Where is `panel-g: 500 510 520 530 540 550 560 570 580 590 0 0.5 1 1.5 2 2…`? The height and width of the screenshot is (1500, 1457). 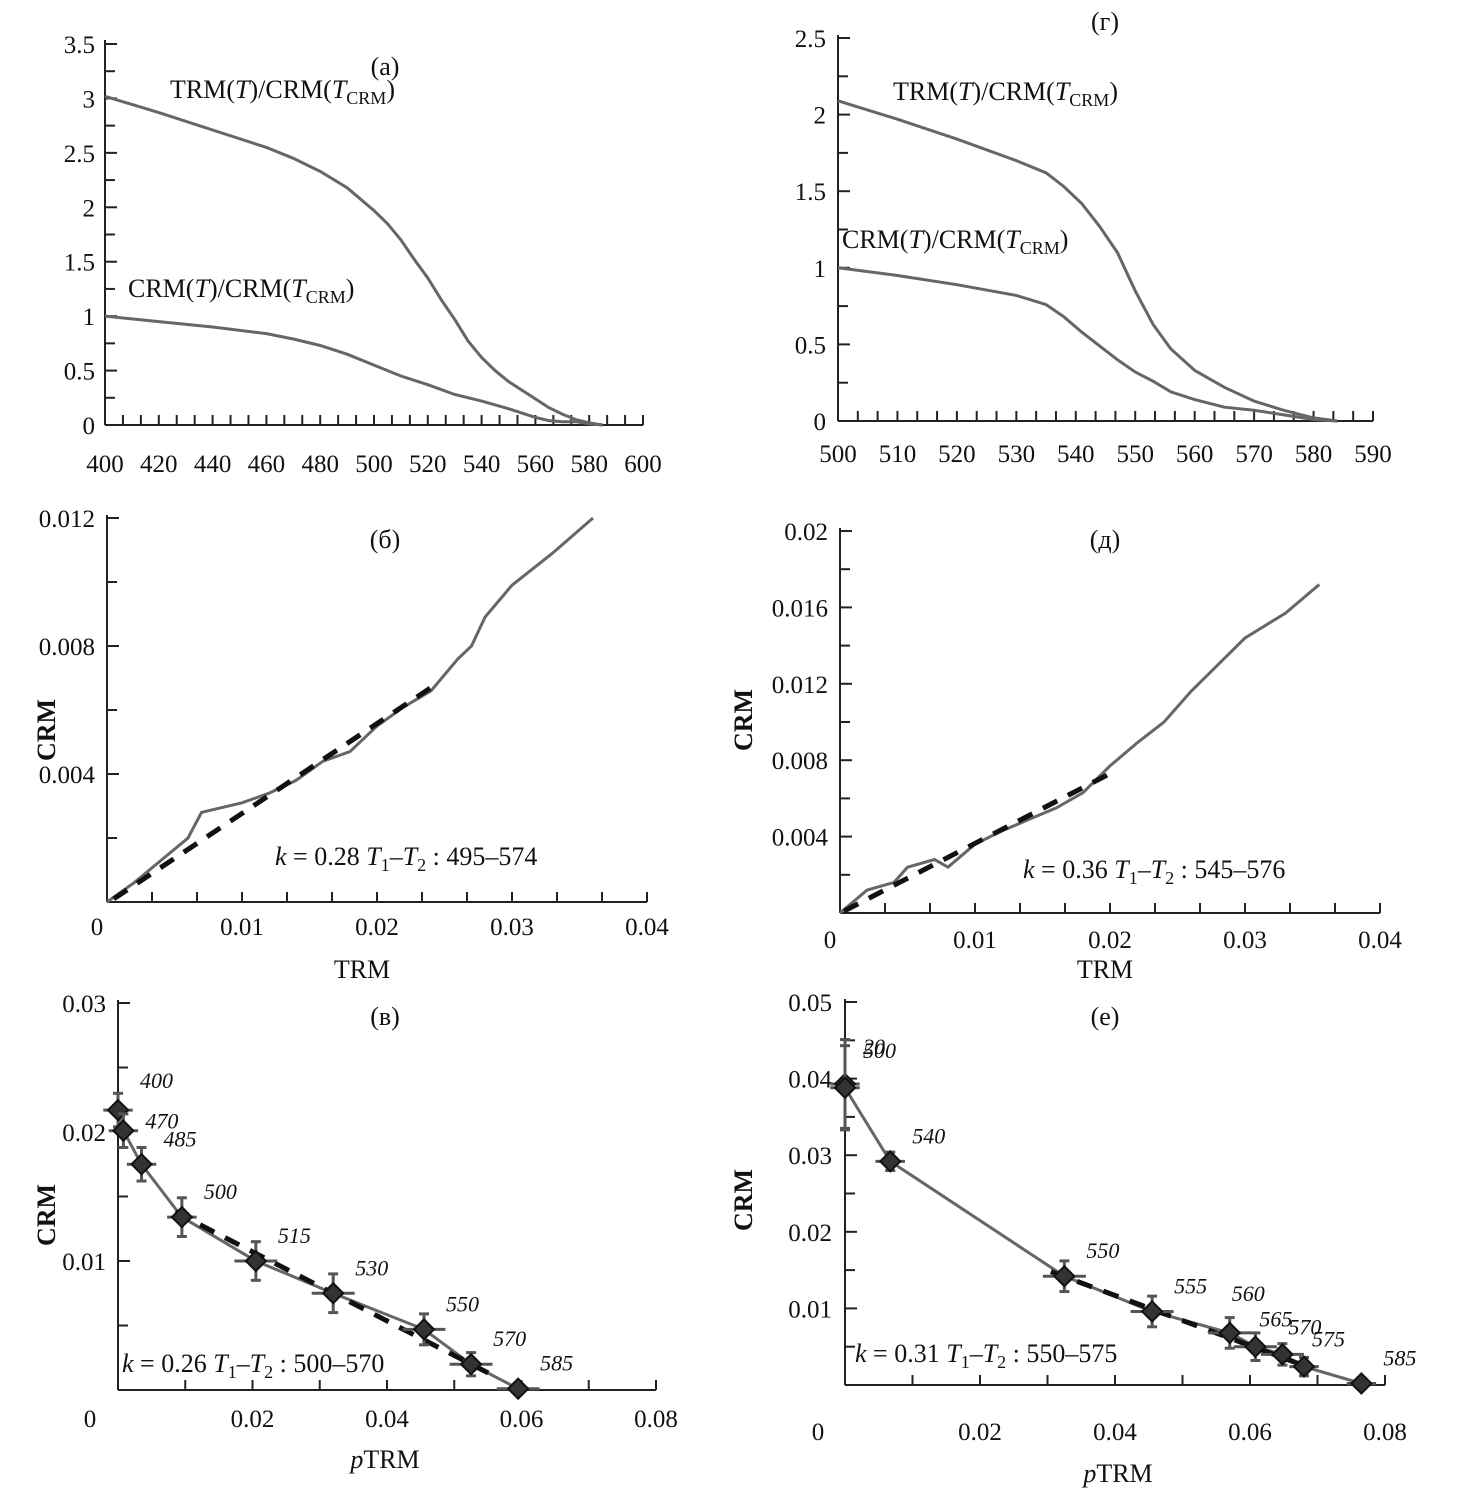
panel-g: 500 510 520 530 540 550 560 570 580 590 0 0.5 1 1.5 2 2… is located at coordinates (1093, 237).